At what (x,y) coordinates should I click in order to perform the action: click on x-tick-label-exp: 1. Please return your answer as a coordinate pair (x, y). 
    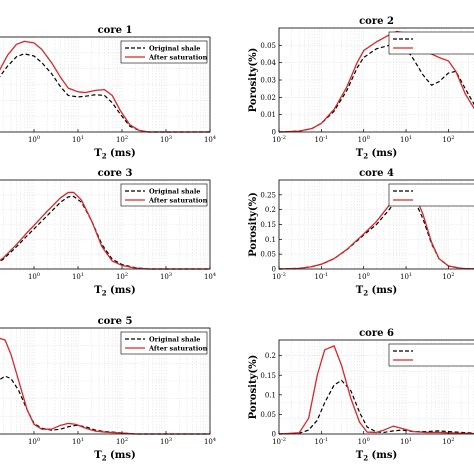
    Looking at the image, I should click on (410, 138).